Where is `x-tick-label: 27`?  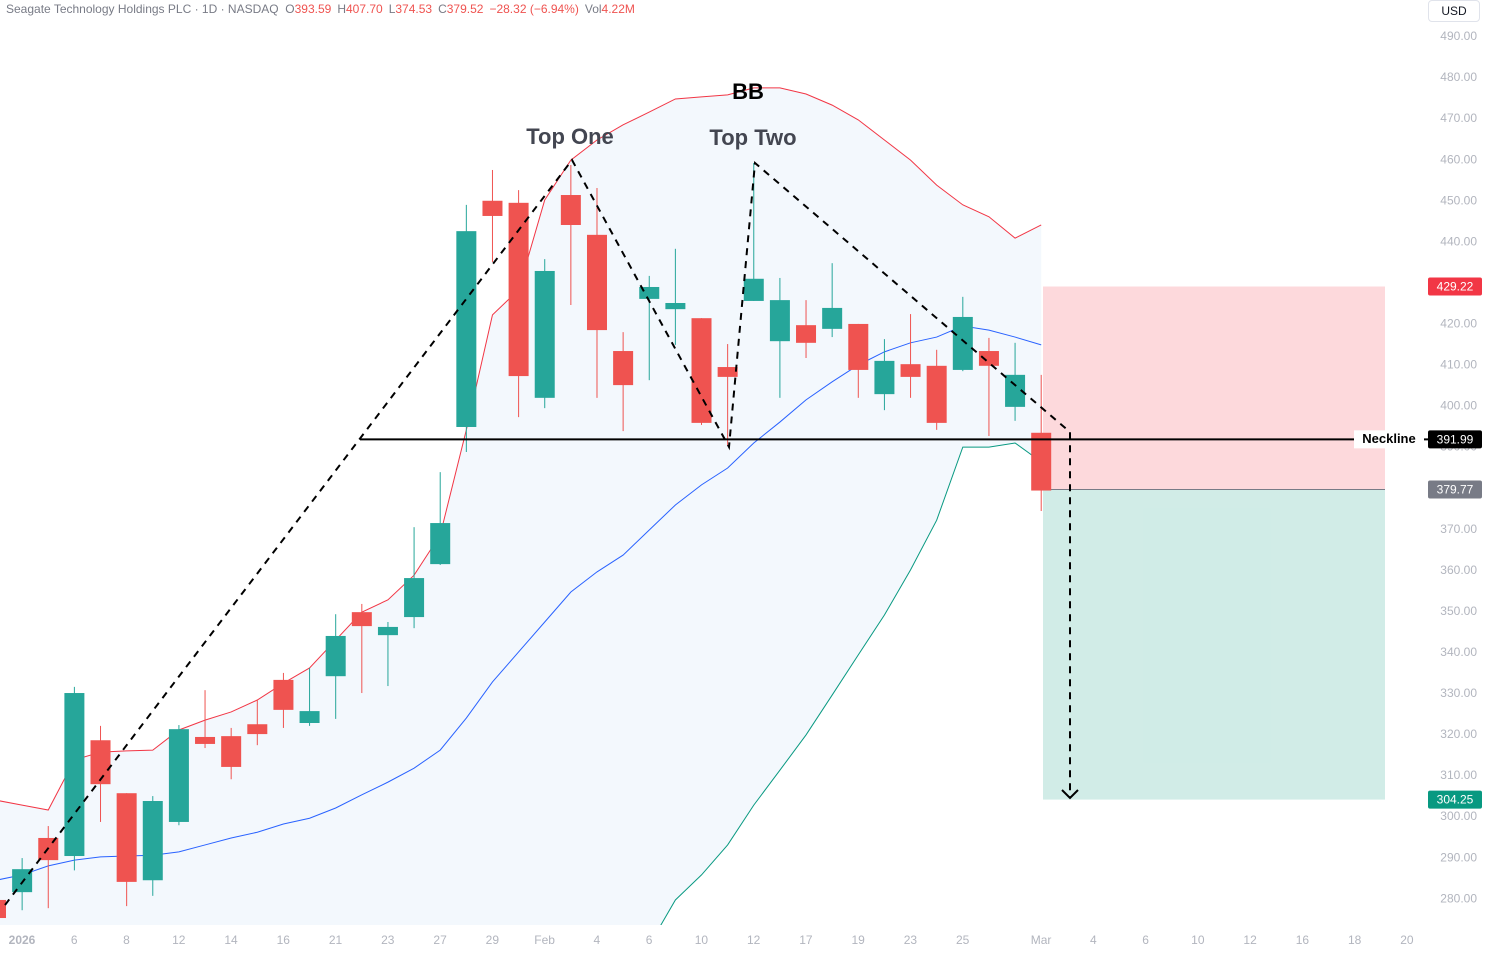 x-tick-label: 27 is located at coordinates (440, 940).